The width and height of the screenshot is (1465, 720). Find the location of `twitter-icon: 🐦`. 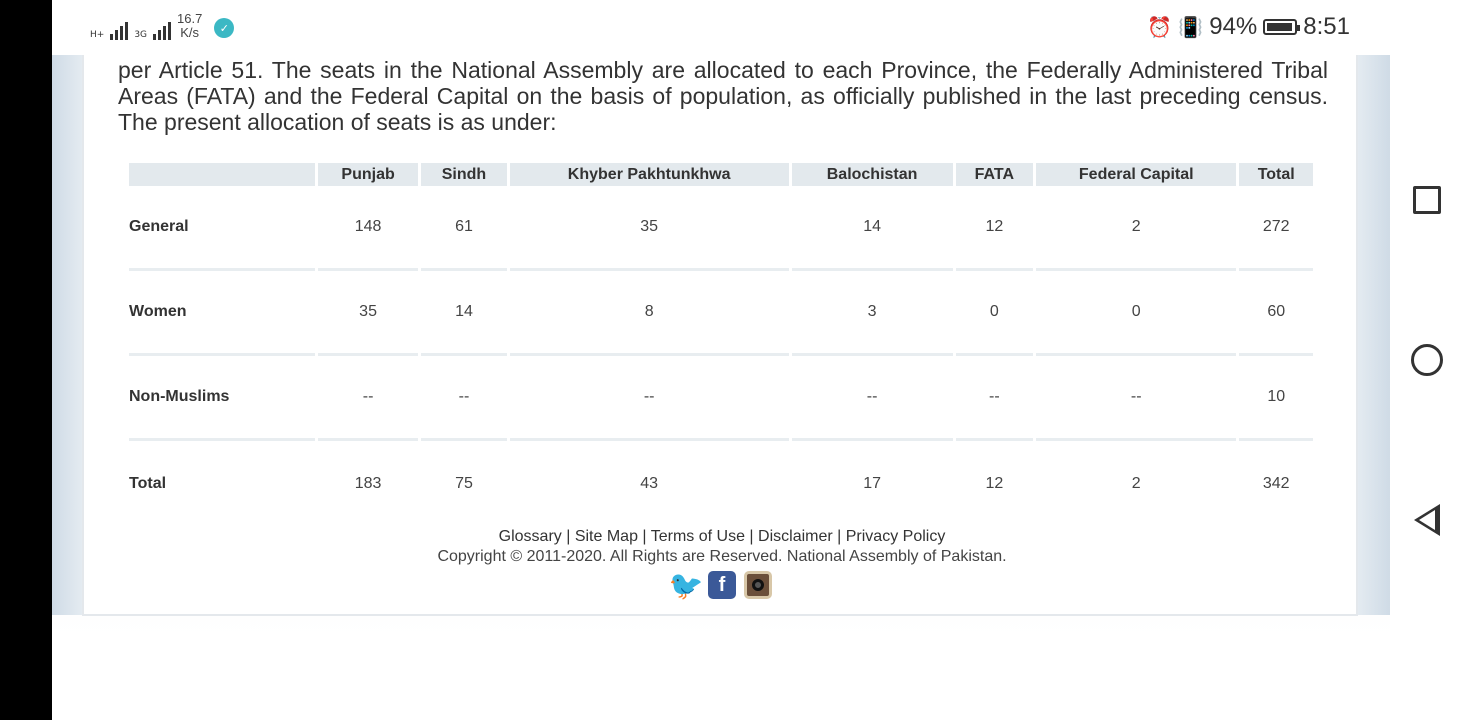

twitter-icon: 🐦 is located at coordinates (686, 585).